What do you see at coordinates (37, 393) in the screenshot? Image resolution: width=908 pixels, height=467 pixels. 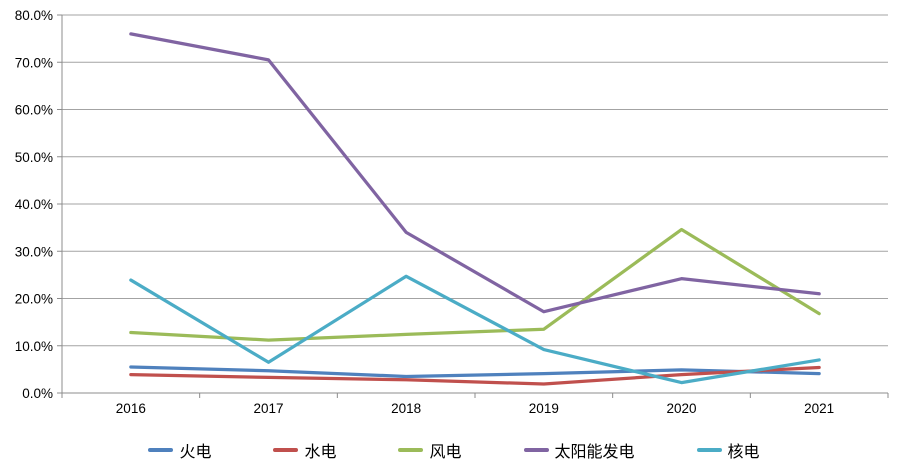 I see `y-axis-tick-label: 0.0%` at bounding box center [37, 393].